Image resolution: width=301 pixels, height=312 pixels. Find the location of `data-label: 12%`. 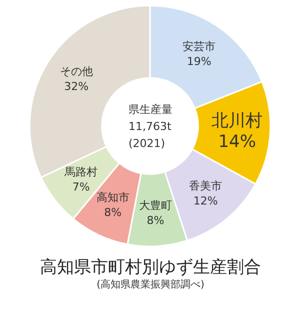

data-label: 12% is located at coordinates (205, 201).